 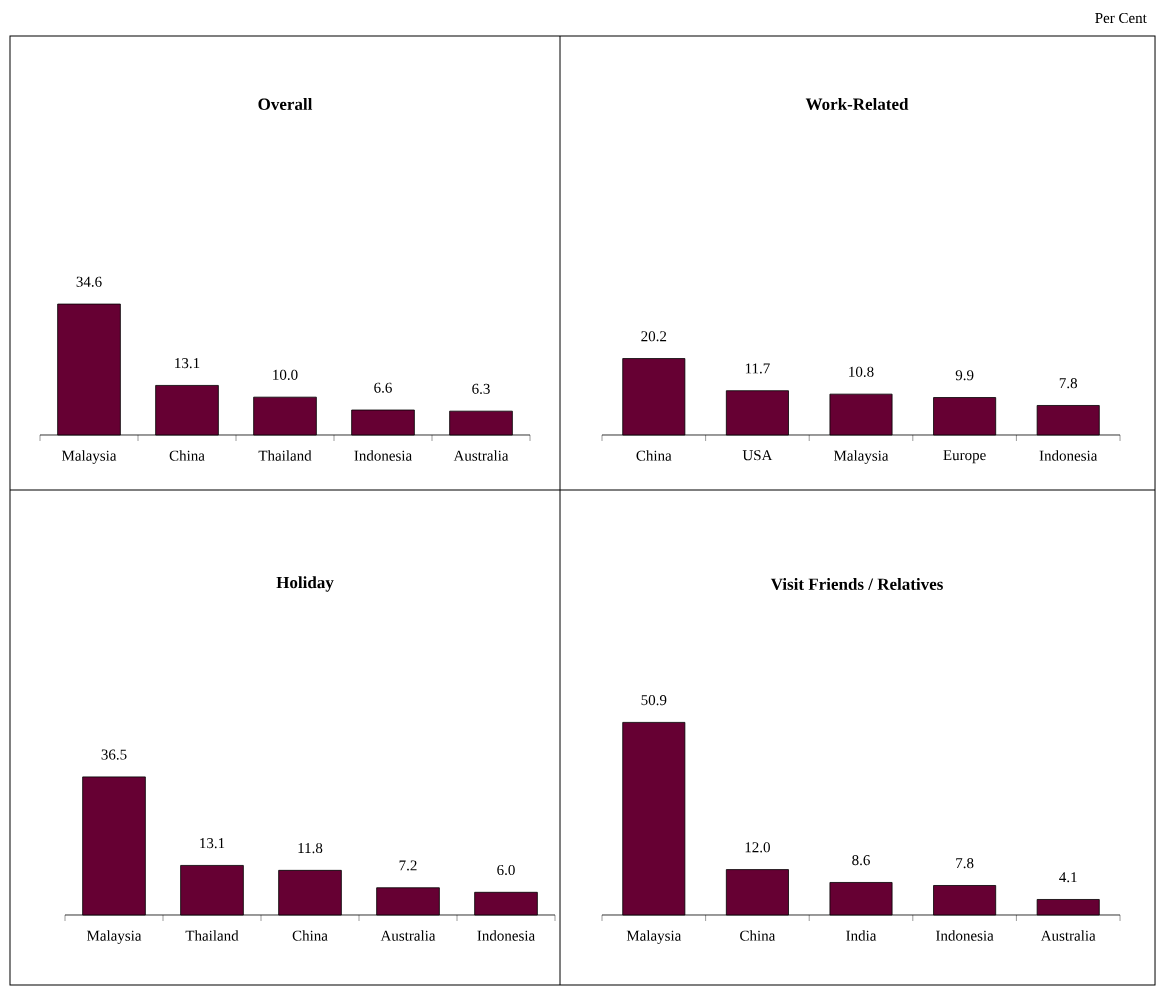 I want to click on data-label: 20.2, so click(x=654, y=336).